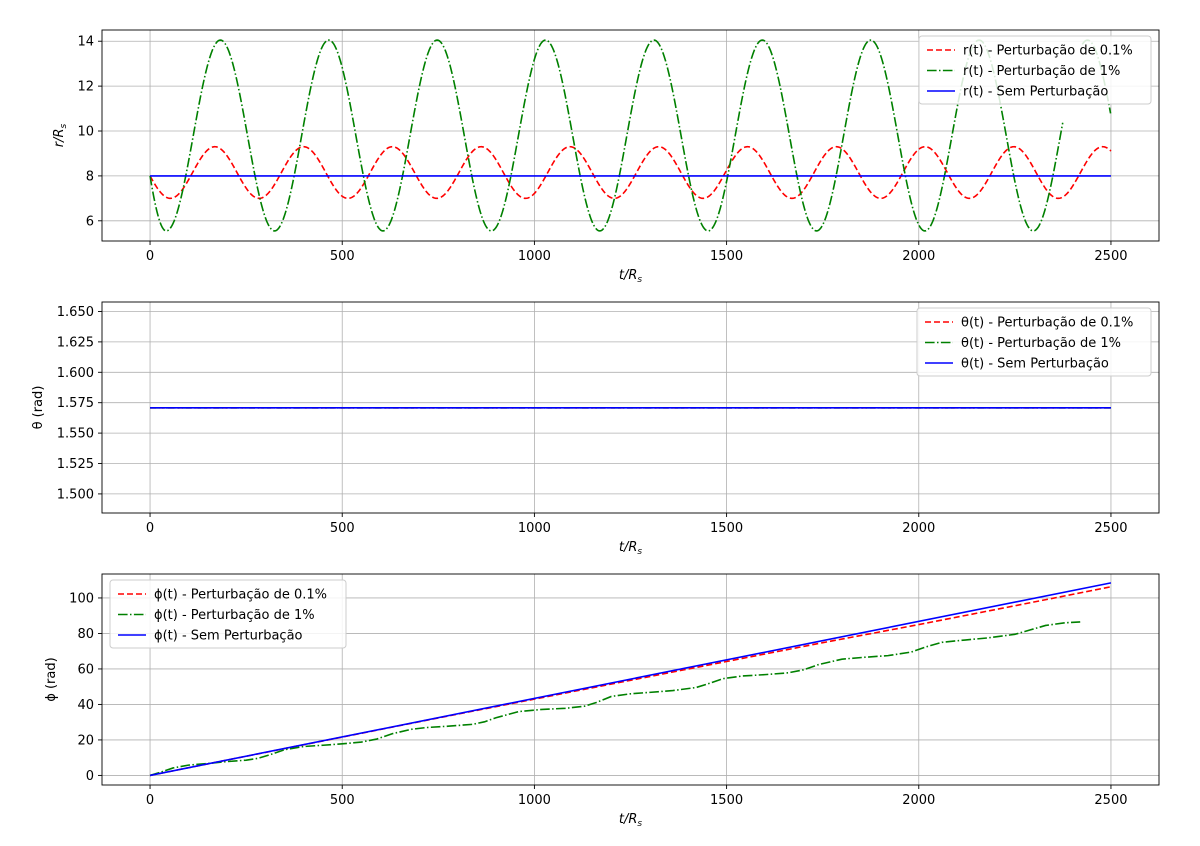 The image size is (1200, 846). What do you see at coordinates (75, 494) in the screenshot?
I see `y-tick-label: 1.500` at bounding box center [75, 494].